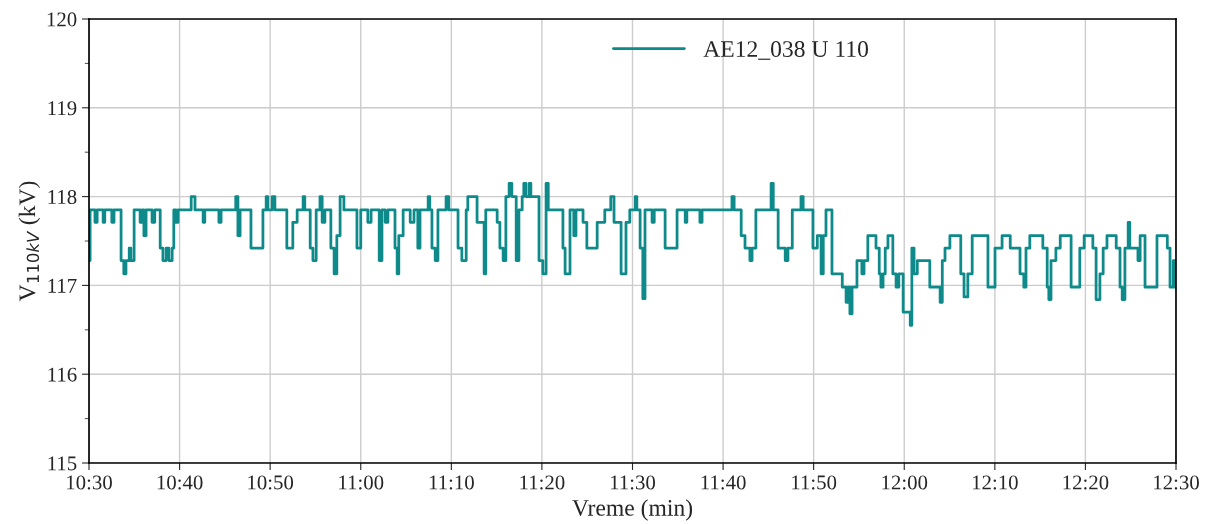 The width and height of the screenshot is (1210, 524). What do you see at coordinates (542, 482) in the screenshot?
I see `x-tick-label: 11:20` at bounding box center [542, 482].